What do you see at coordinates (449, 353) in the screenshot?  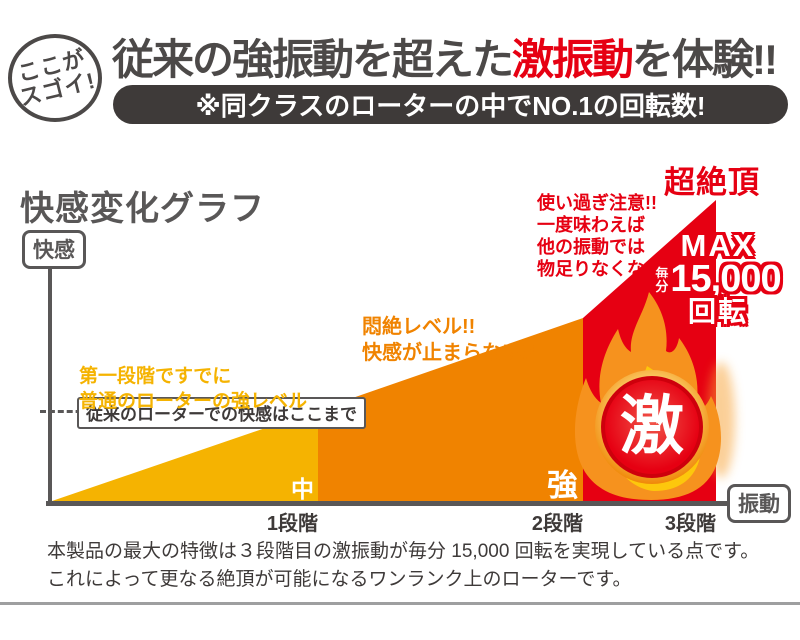 I see `stage2-annotation-line2: 快感が止まらない!!` at bounding box center [449, 353].